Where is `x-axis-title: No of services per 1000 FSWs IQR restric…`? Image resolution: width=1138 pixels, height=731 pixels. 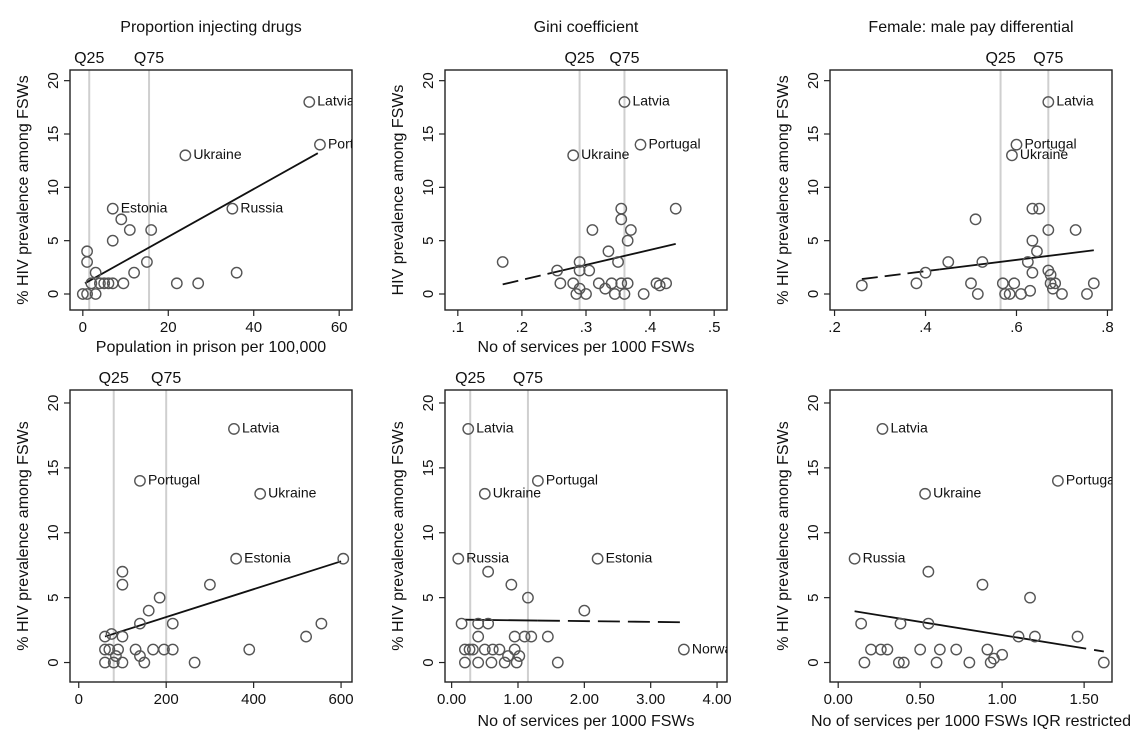
x-axis-title: No of services per 1000 FSWs IQR restric… is located at coordinates (971, 721).